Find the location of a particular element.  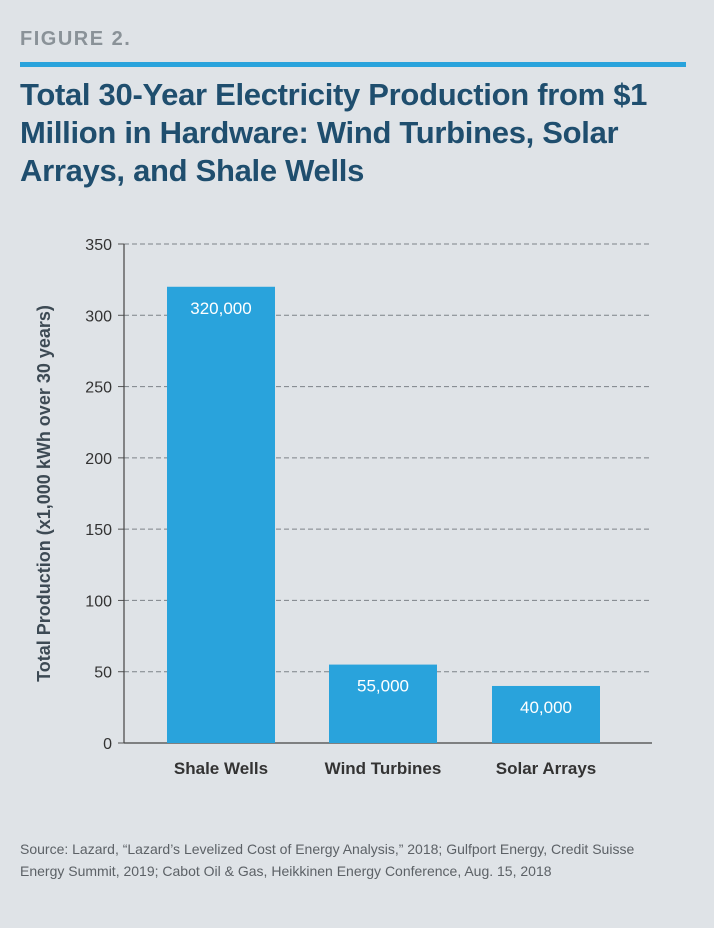

x-category-label: Solar Arrays is located at coordinates (546, 768).